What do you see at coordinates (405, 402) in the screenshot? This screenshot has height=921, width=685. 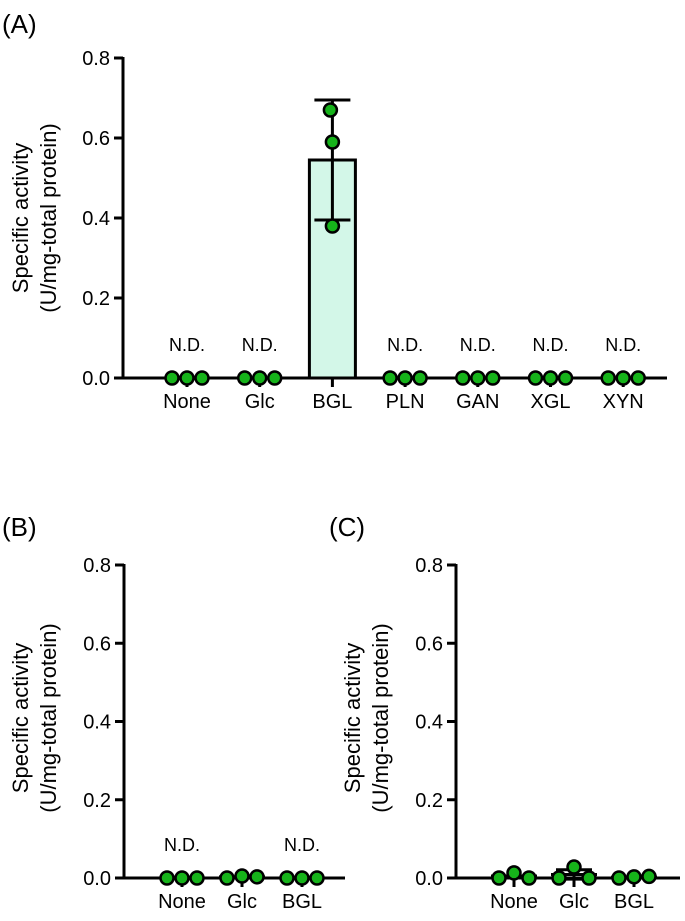 I see `x-tick-label: PLN` at bounding box center [405, 402].